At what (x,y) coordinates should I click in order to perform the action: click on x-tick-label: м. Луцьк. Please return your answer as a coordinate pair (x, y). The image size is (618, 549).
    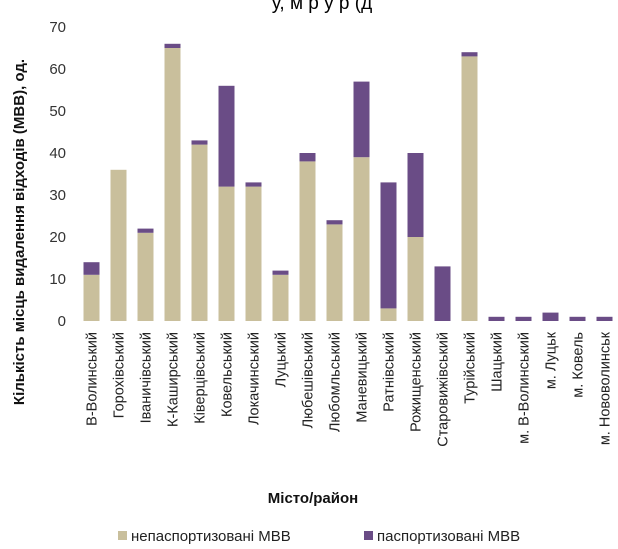
    Looking at the image, I should click on (552, 360).